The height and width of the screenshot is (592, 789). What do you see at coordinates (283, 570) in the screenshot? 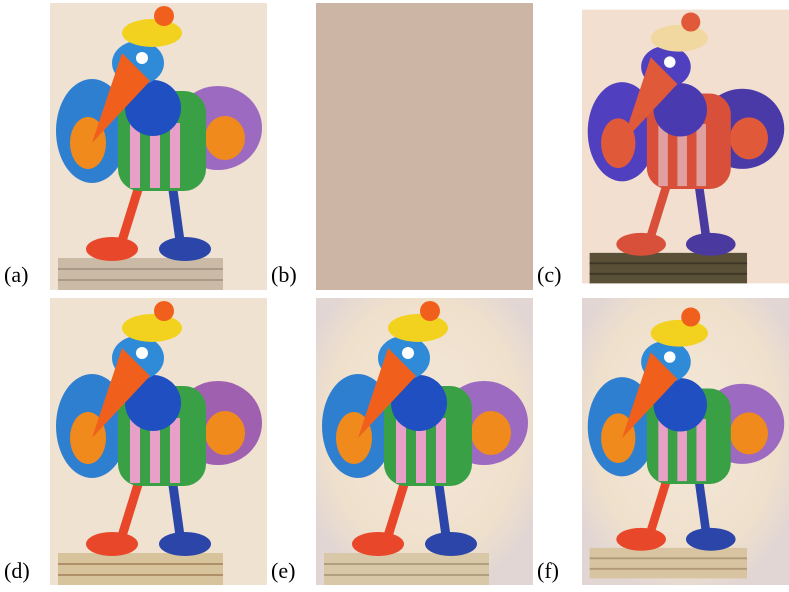
I see `panel-label: (e)` at bounding box center [283, 570].